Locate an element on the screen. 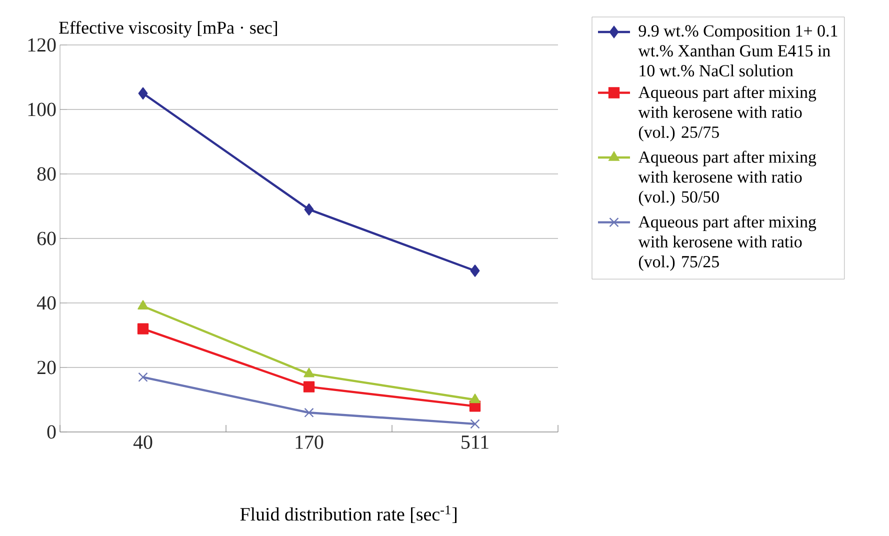 This screenshot has width=889, height=536. y-axis-title: Effective viscosity [mPa · sec] is located at coordinates (168, 29).